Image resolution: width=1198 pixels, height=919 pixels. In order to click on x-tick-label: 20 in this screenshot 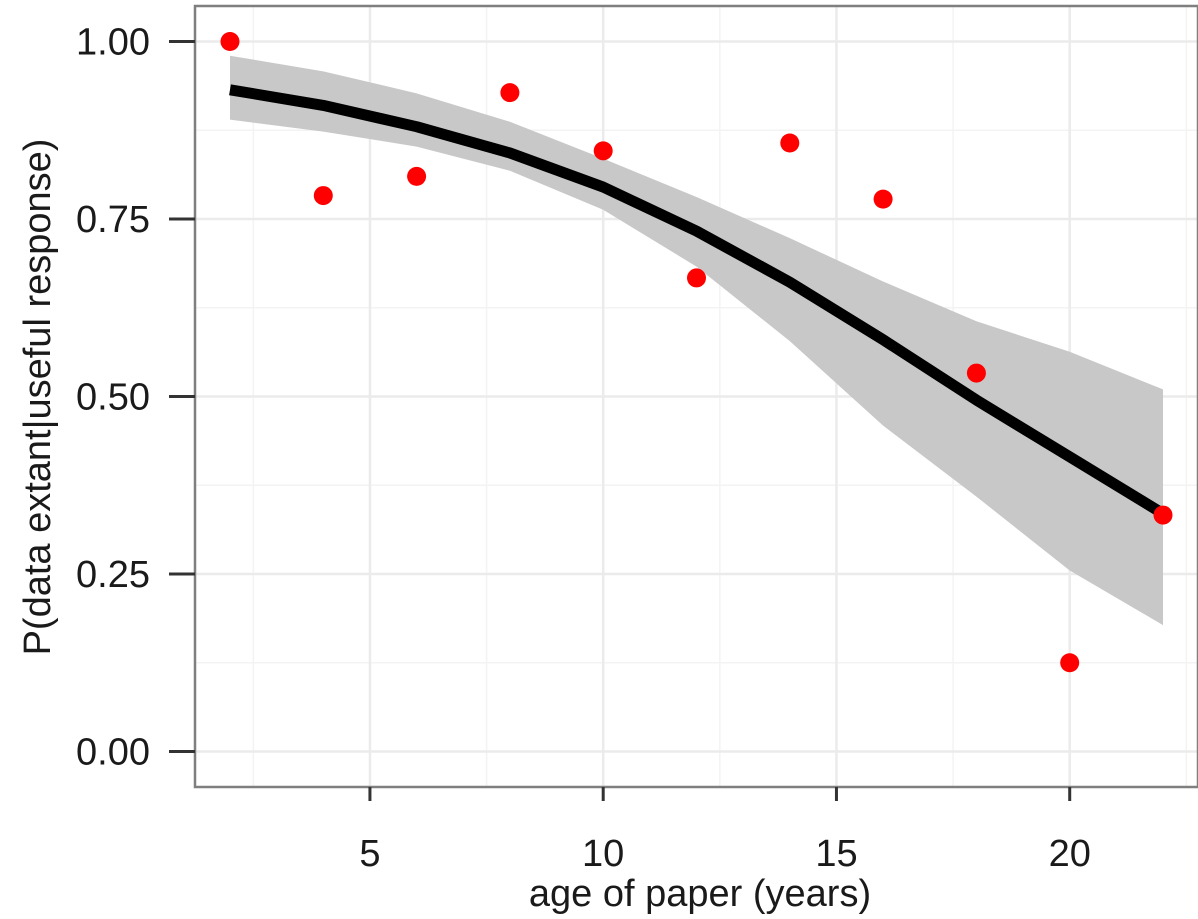, I will do `click(1070, 854)`.